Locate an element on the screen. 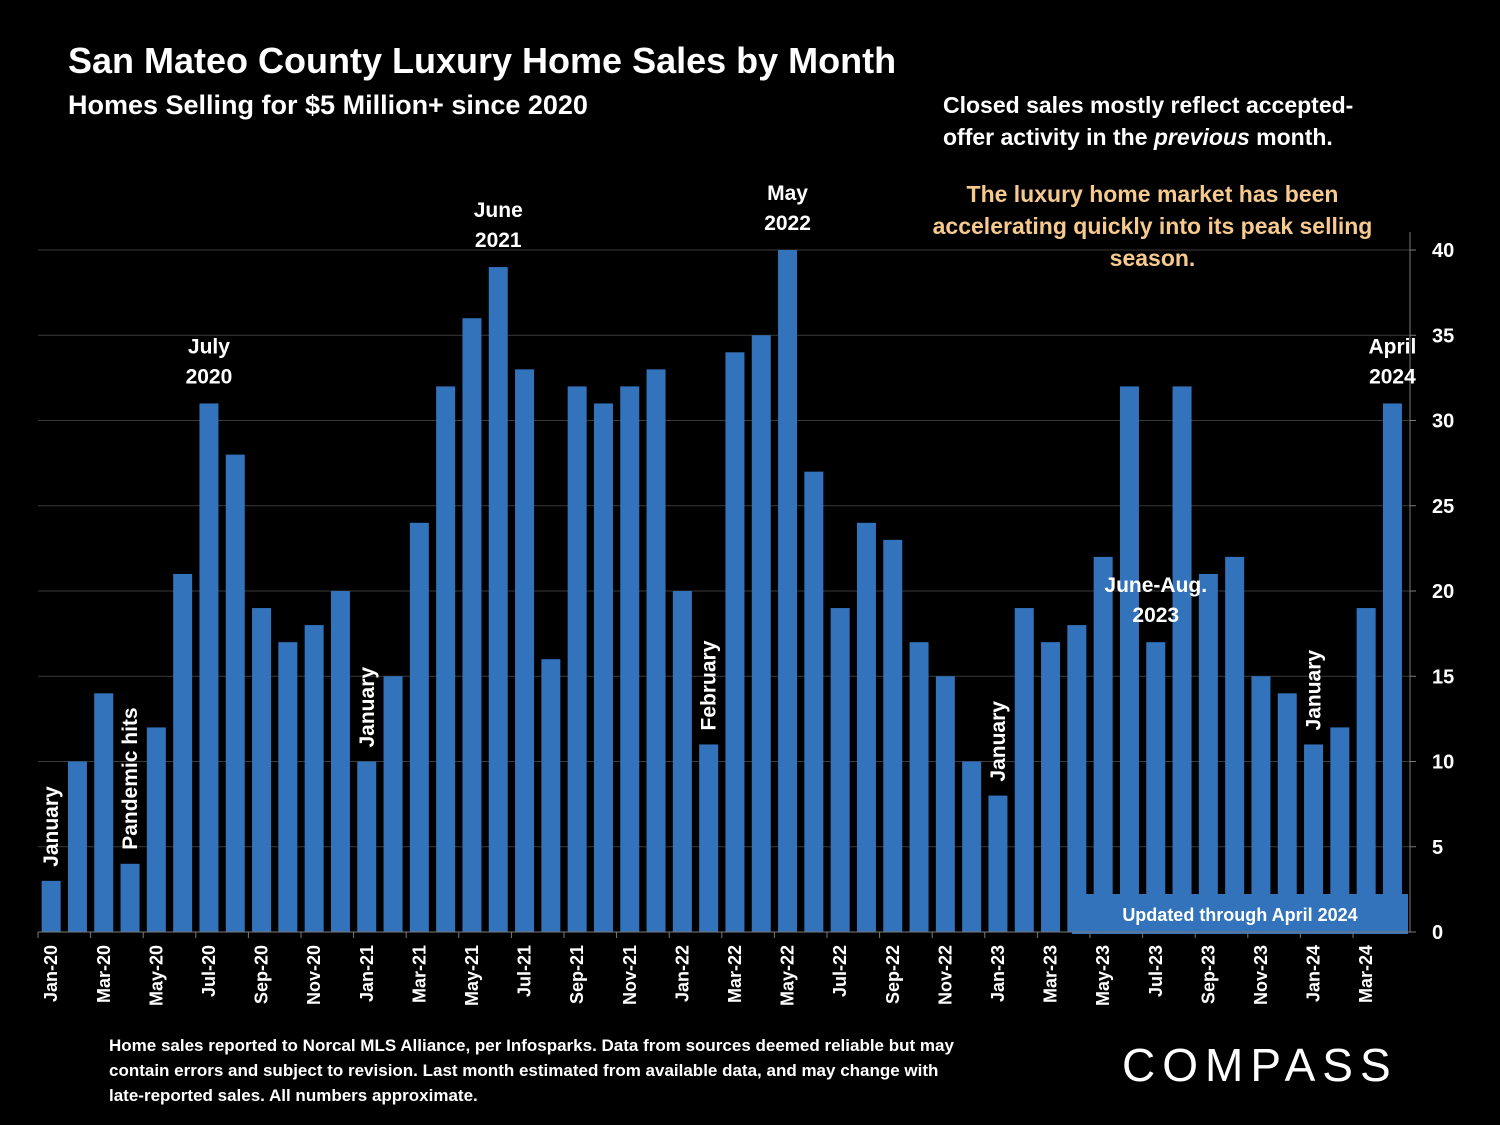 The height and width of the screenshot is (1125, 1500). x-tick-label: Jan-20 is located at coordinates (51, 973).